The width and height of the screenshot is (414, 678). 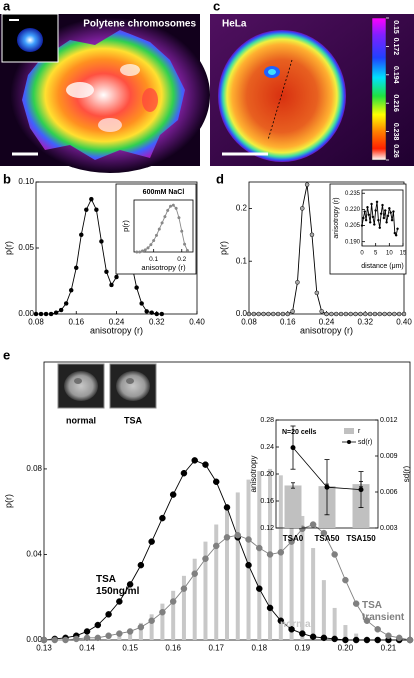 What do you see at coordinates (303, 648) in the screenshot?
I see `x-tick-label: 0.19` at bounding box center [303, 648].